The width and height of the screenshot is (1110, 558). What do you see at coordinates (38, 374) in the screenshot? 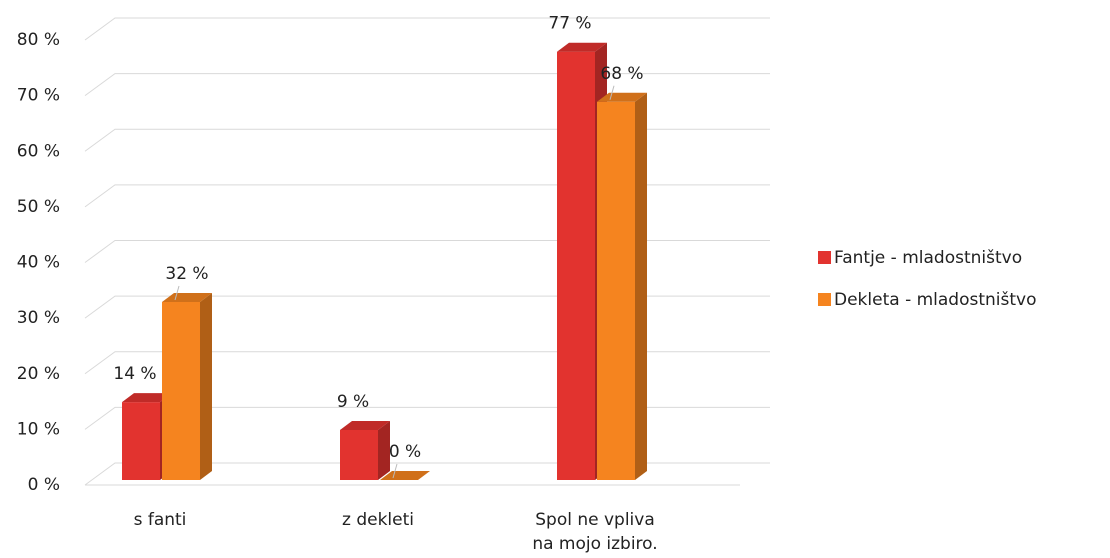
I see `y-tick-label: 20 %` at bounding box center [38, 374].